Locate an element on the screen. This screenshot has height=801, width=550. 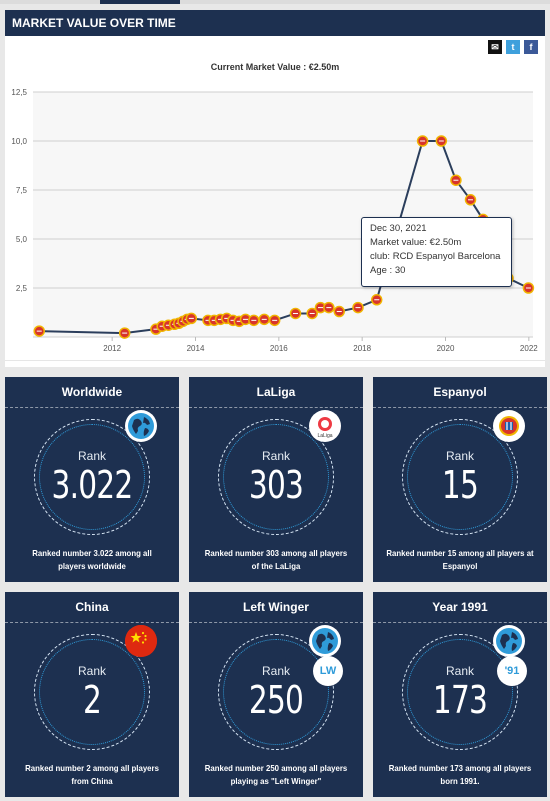
x-tick-label: 2022 is located at coordinates (529, 348).